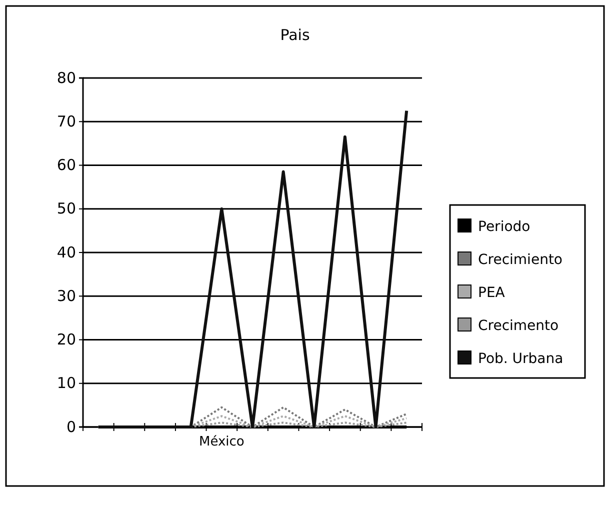  Describe the element at coordinates (221, 442) in the screenshot. I see `x-tick-label: México` at that location.